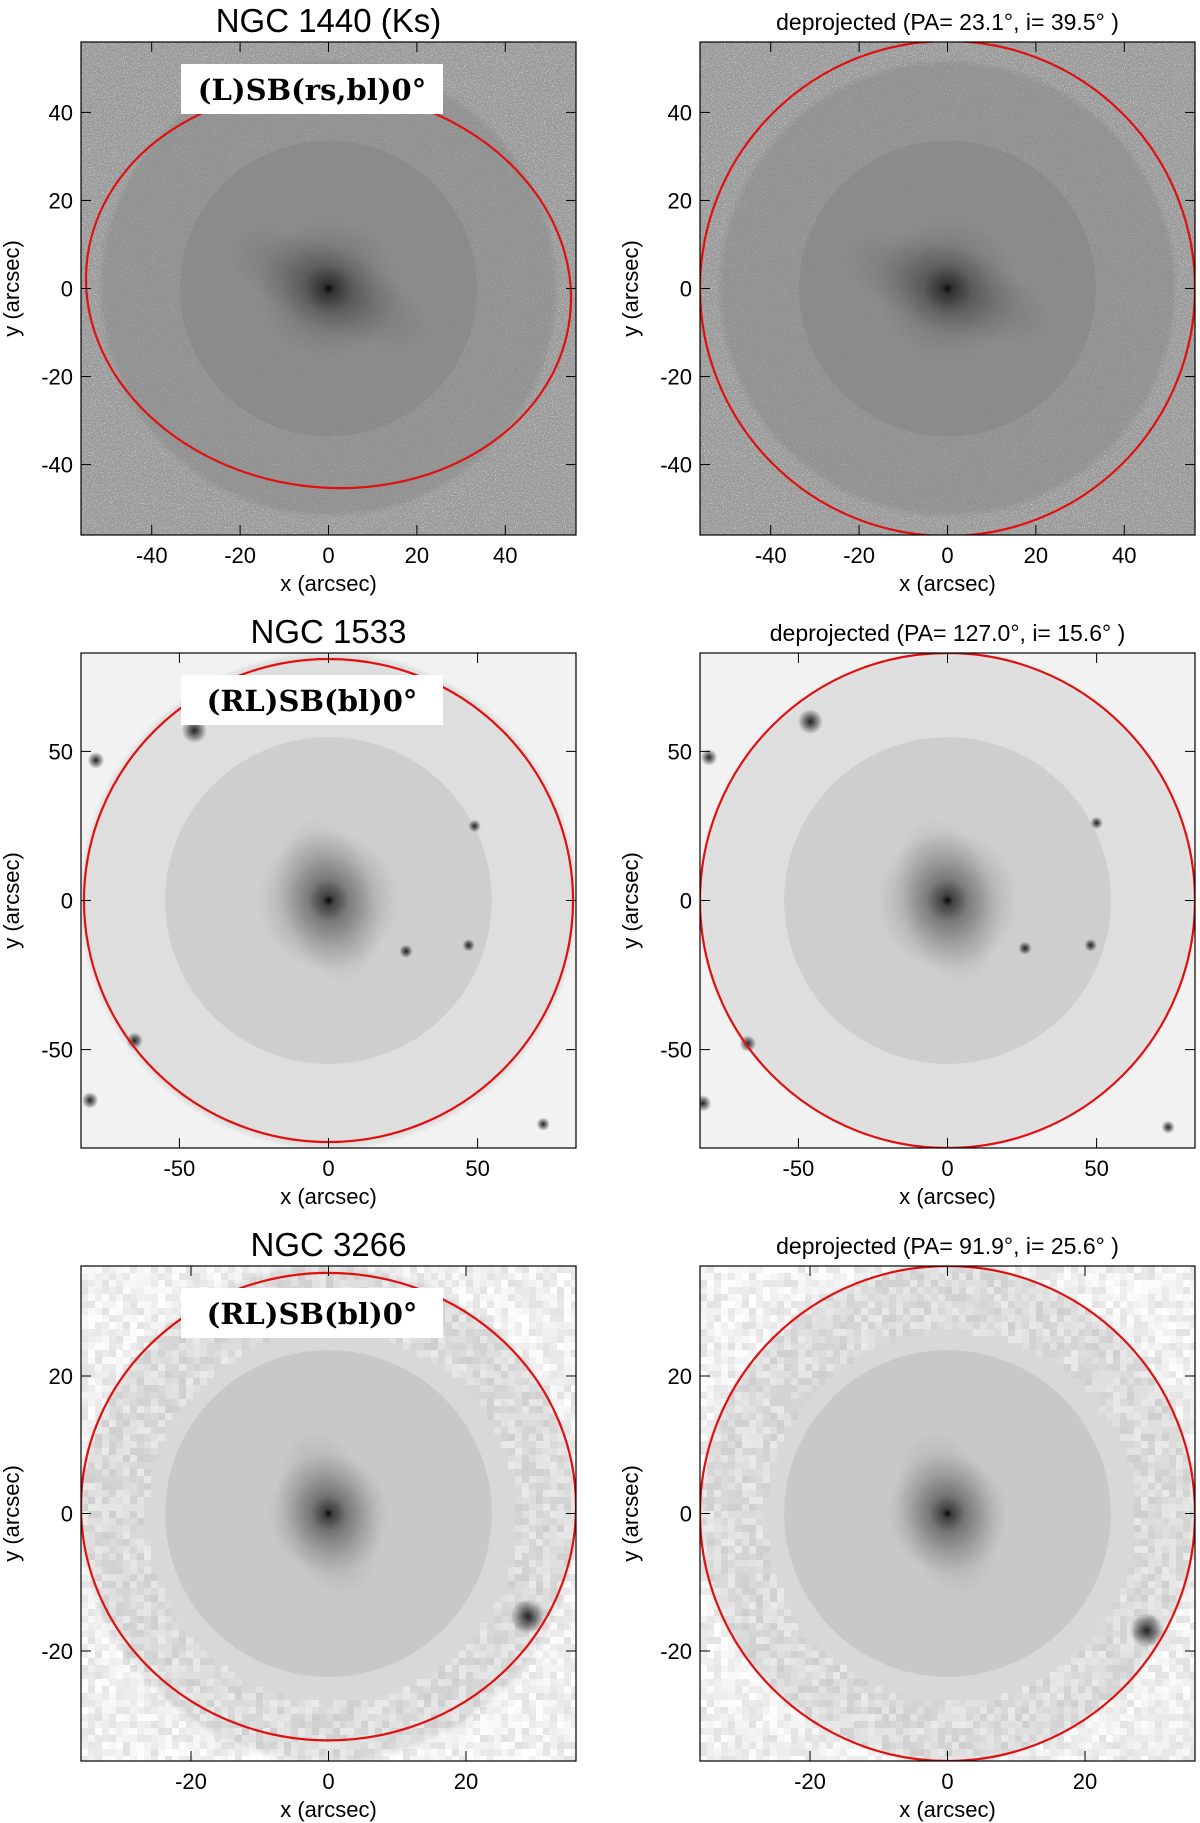 The width and height of the screenshot is (1200, 1823). Describe the element at coordinates (329, 1244) in the screenshot. I see `panel-title: NGC 3266` at that location.